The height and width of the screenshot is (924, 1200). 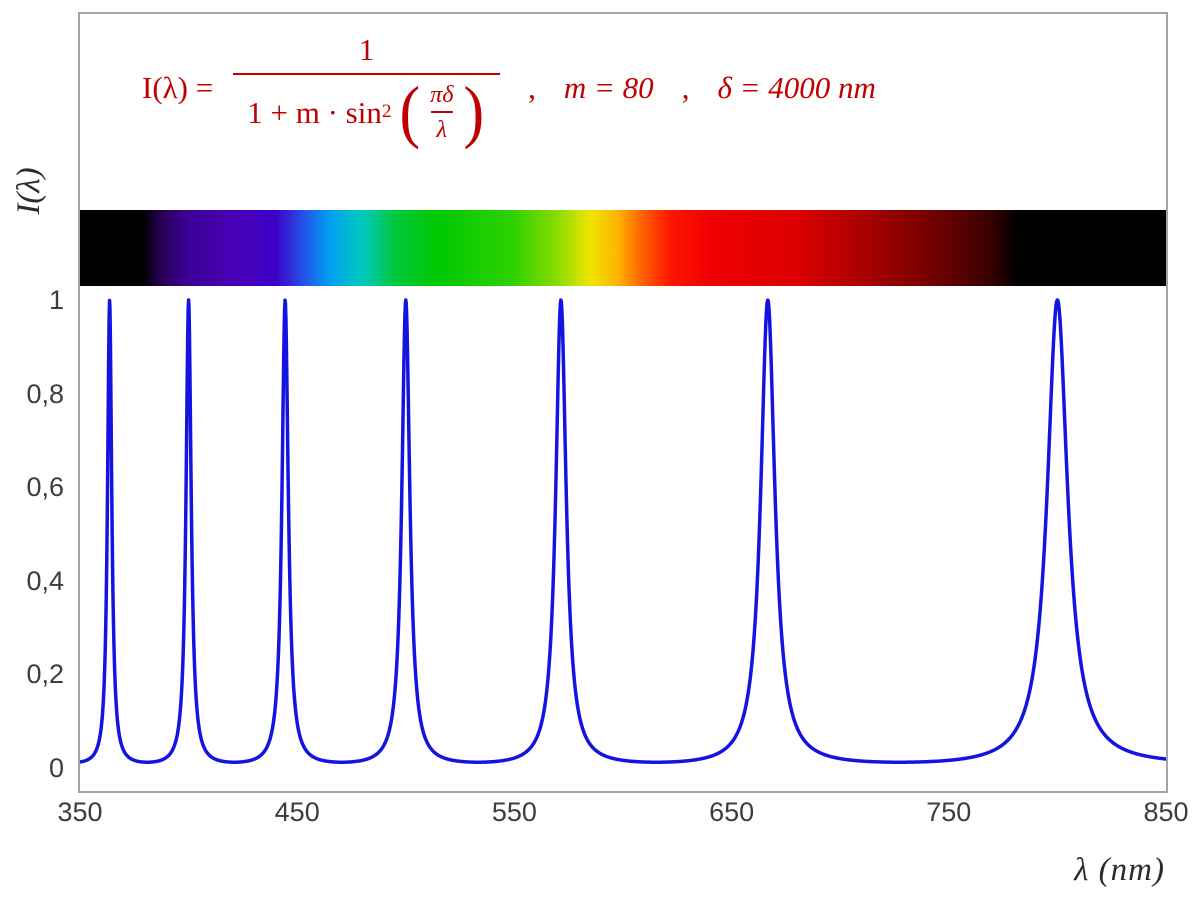 What do you see at coordinates (685, 88) in the screenshot?
I see `formula-comma-2: ,` at bounding box center [685, 88].